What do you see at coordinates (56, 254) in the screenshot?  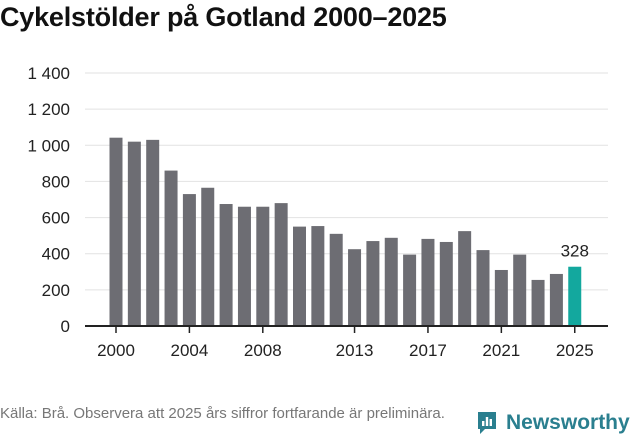 I see `y-tick-label: 400` at bounding box center [56, 254].